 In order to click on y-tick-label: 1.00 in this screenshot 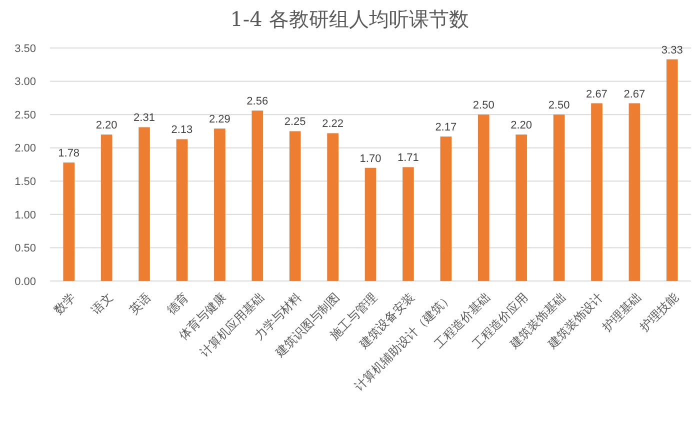, I will do `click(25, 215)`.